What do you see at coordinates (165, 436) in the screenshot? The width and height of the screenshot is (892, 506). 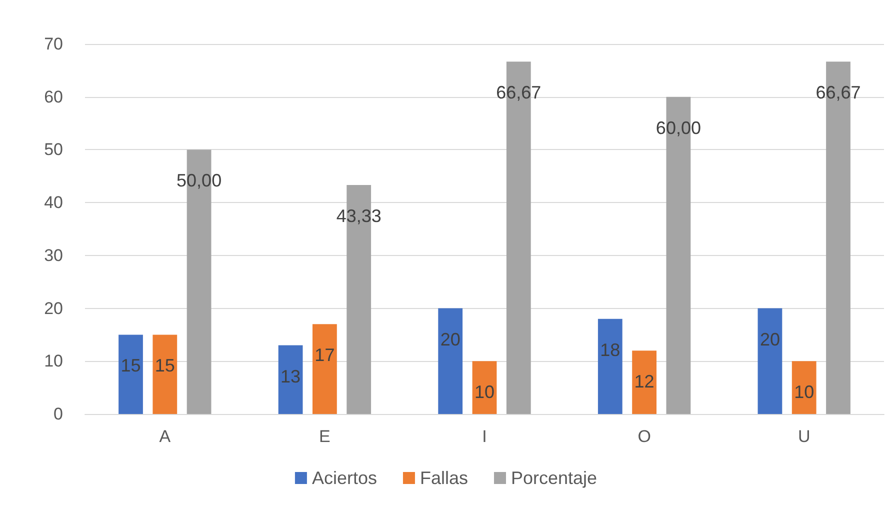 I see `x-tick-label: A` at bounding box center [165, 436].